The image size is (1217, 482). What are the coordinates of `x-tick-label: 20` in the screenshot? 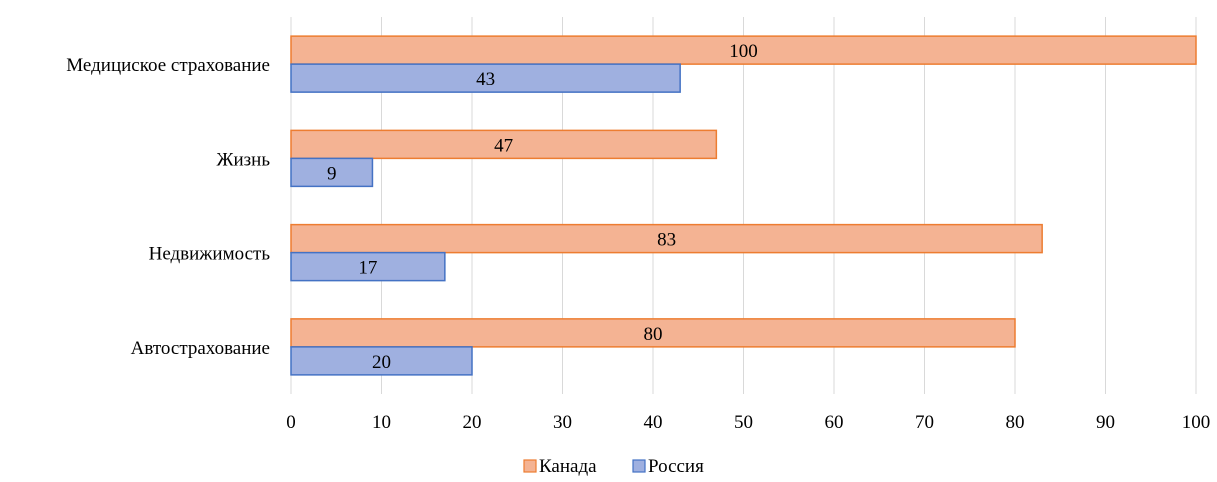 It's located at (472, 422).